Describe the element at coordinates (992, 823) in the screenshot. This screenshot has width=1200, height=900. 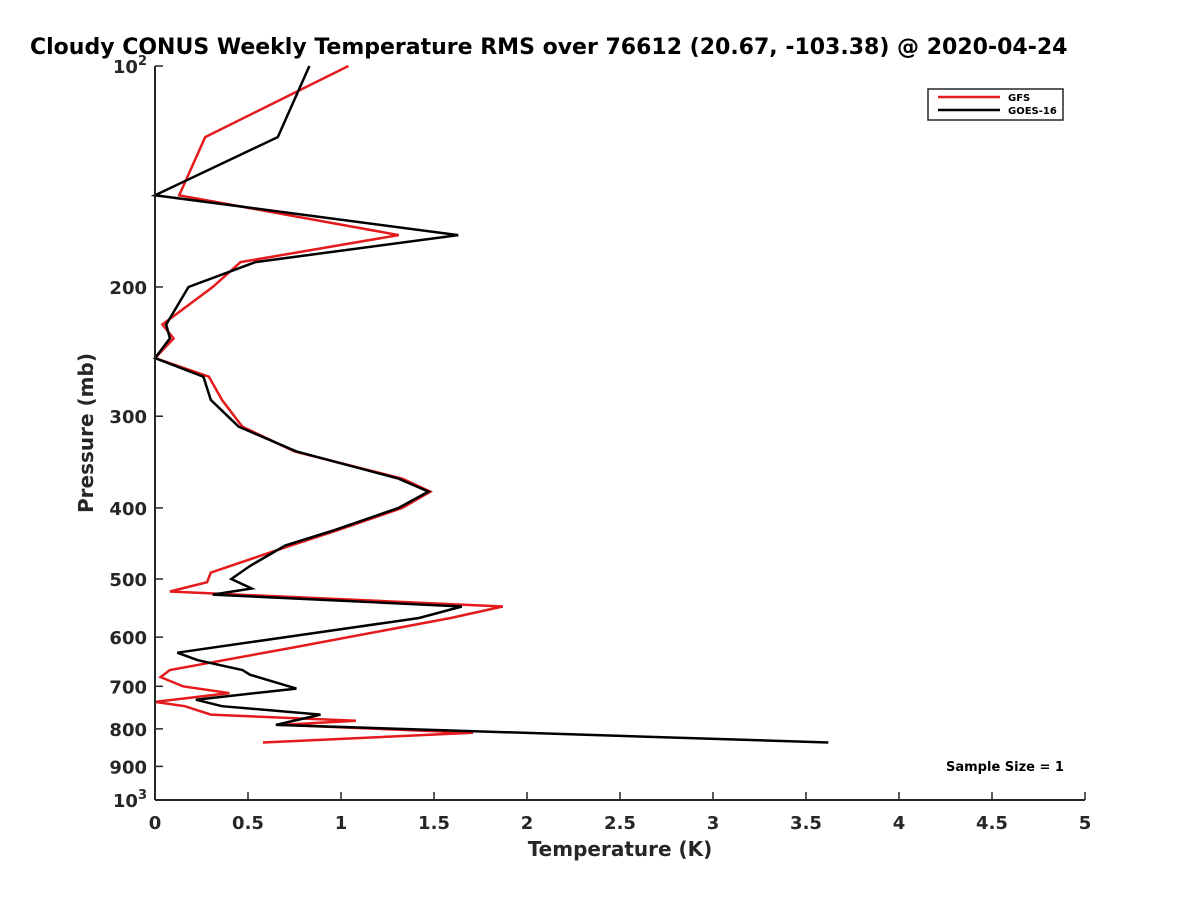
I see `x-tick-label: 4.5` at that location.